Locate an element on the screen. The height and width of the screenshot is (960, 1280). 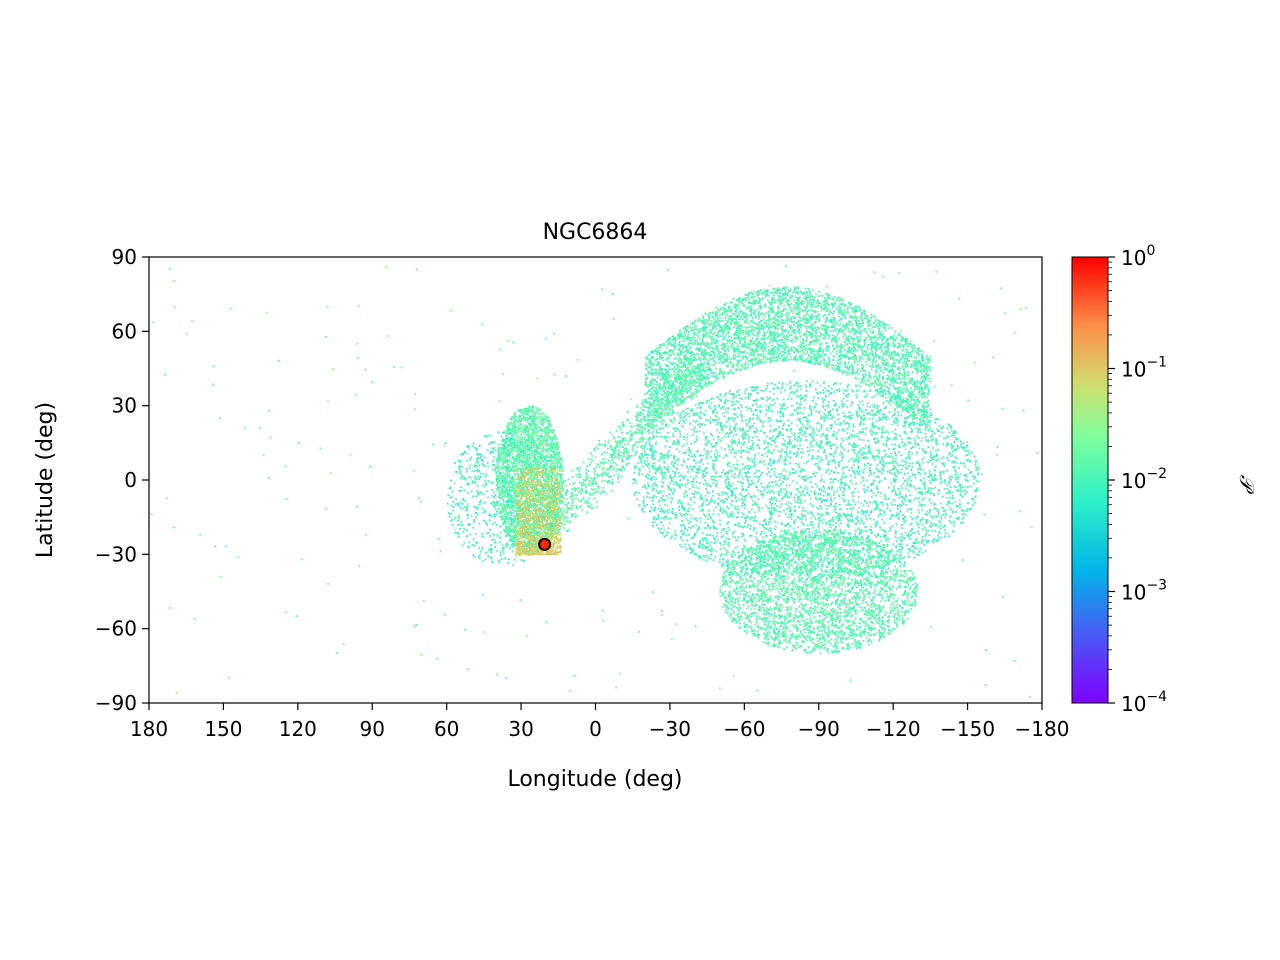
y-tick-label: −90 is located at coordinates (116, 703).